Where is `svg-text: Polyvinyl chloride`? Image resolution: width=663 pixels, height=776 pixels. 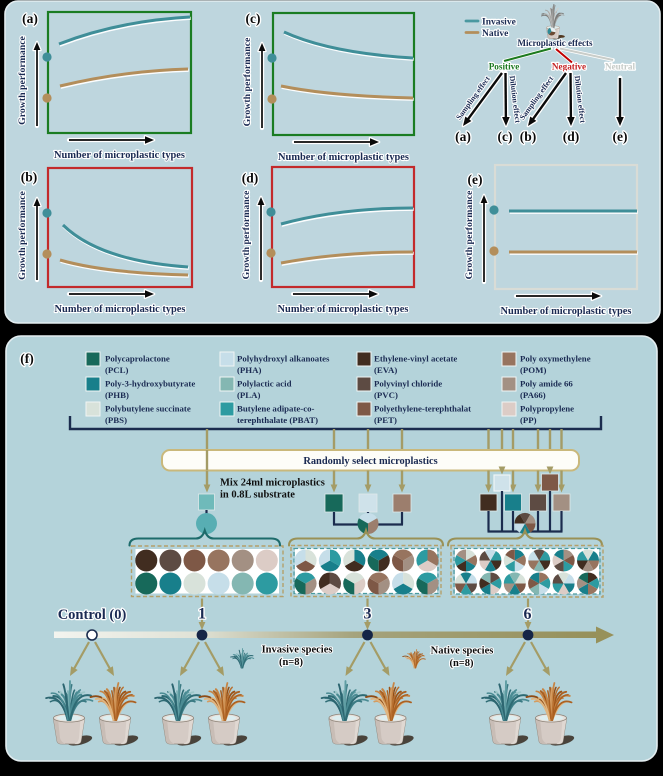
svg-text: Polyvinyl chloride is located at coordinates (408, 384).